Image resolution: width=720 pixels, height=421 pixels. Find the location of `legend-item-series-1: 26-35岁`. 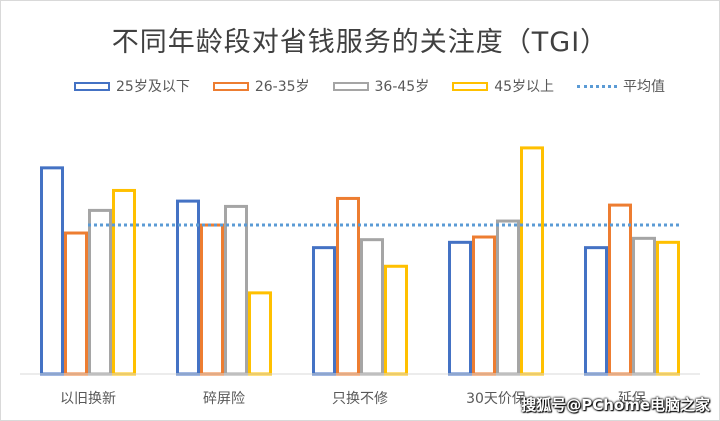

legend-item-series-1: 26-35岁 is located at coordinates (261, 86).